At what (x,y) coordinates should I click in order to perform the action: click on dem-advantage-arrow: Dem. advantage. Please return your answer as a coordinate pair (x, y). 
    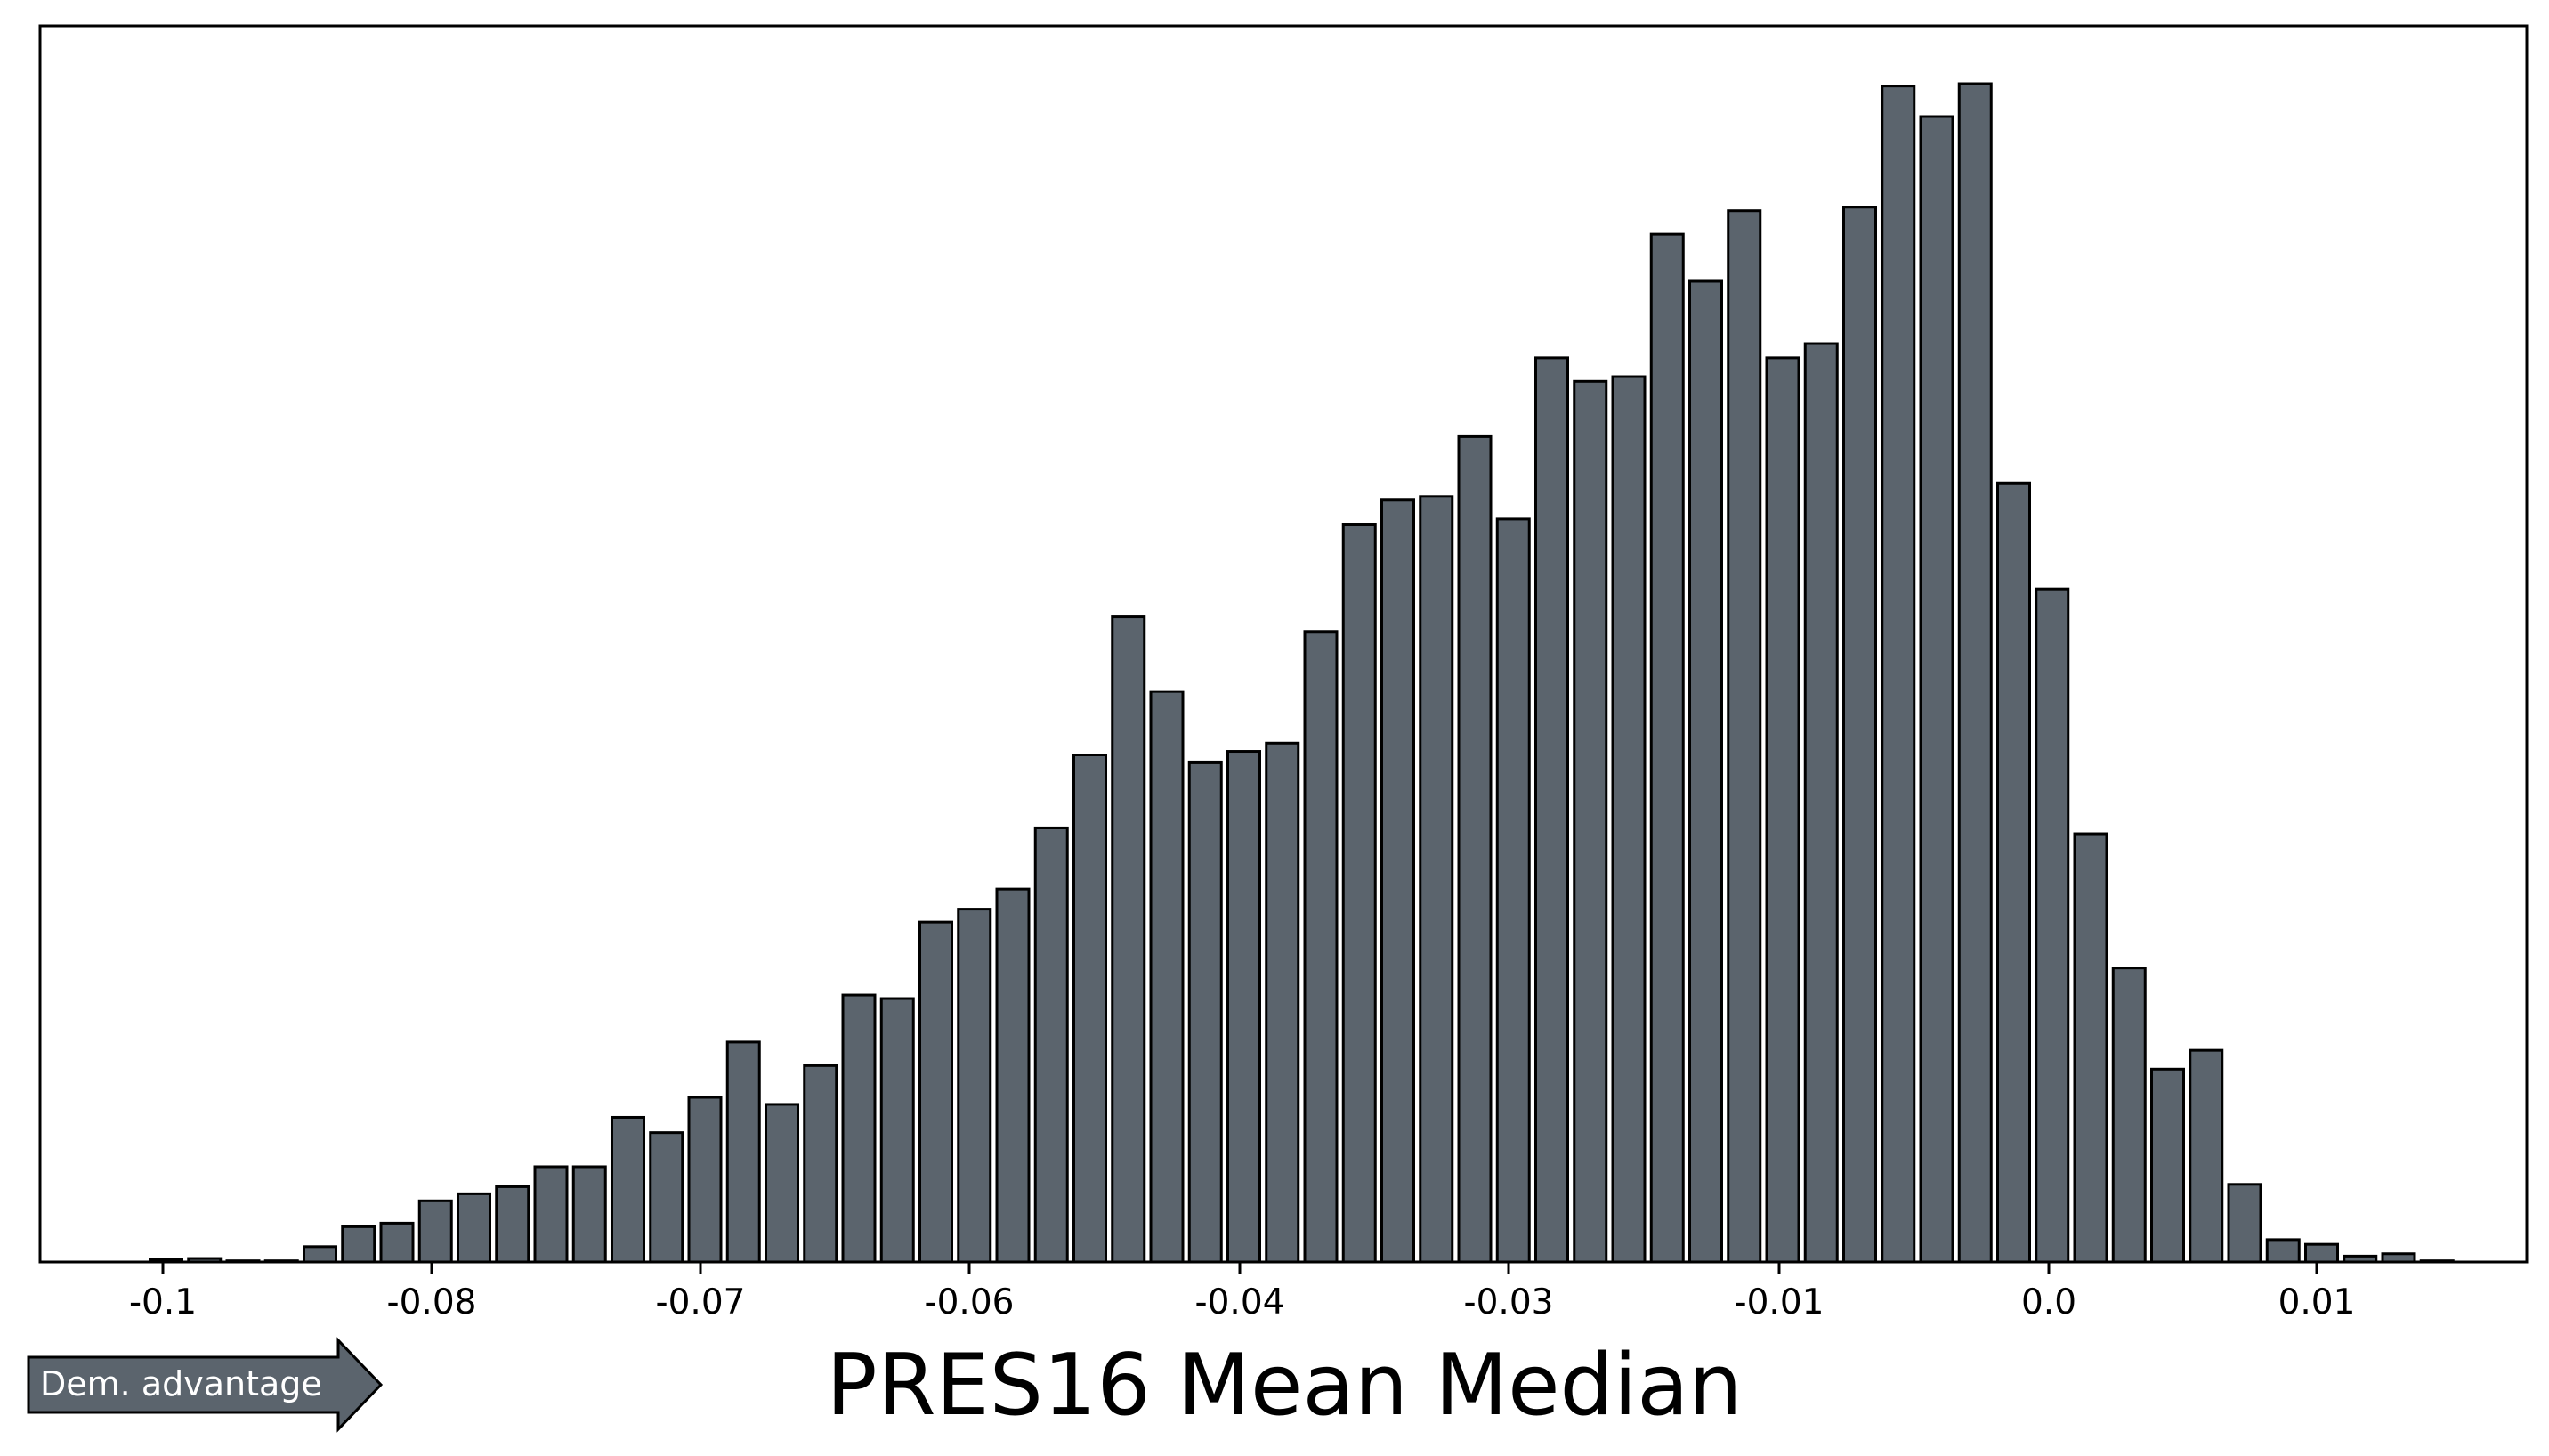
    Looking at the image, I should click on (206, 1385).